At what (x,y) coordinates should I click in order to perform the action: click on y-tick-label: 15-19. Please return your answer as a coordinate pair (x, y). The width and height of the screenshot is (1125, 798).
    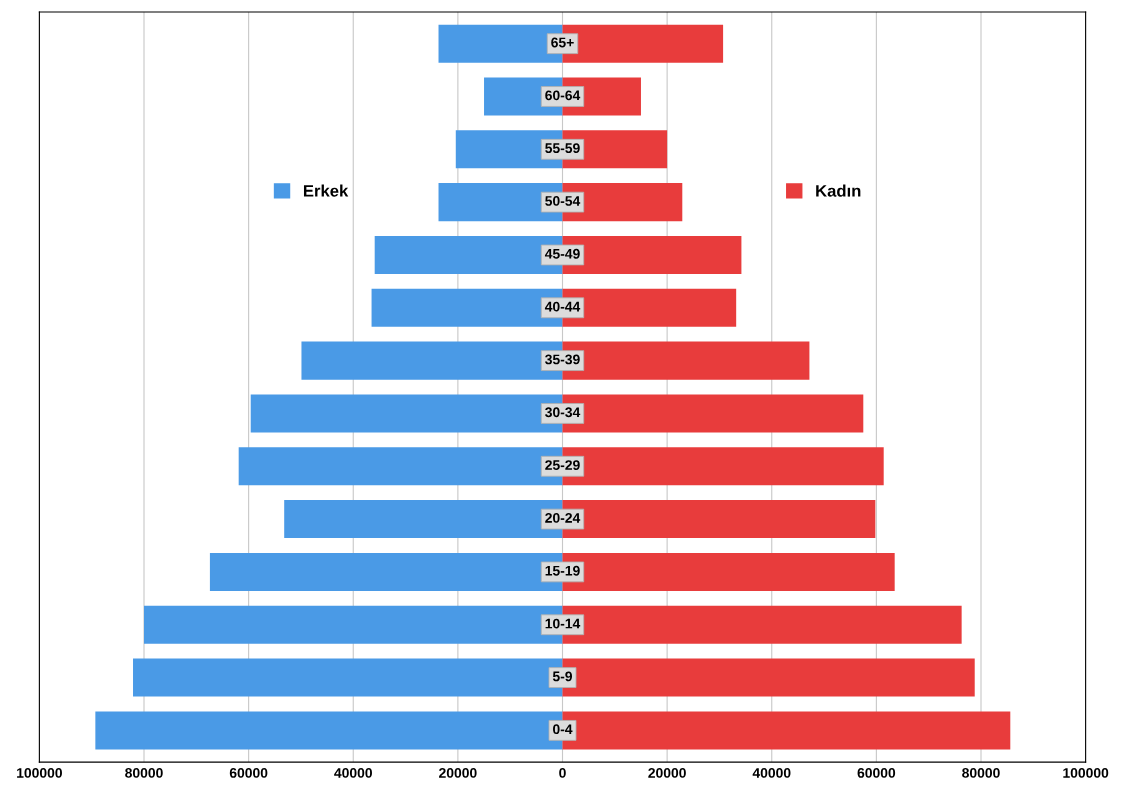
    Looking at the image, I should click on (562, 570).